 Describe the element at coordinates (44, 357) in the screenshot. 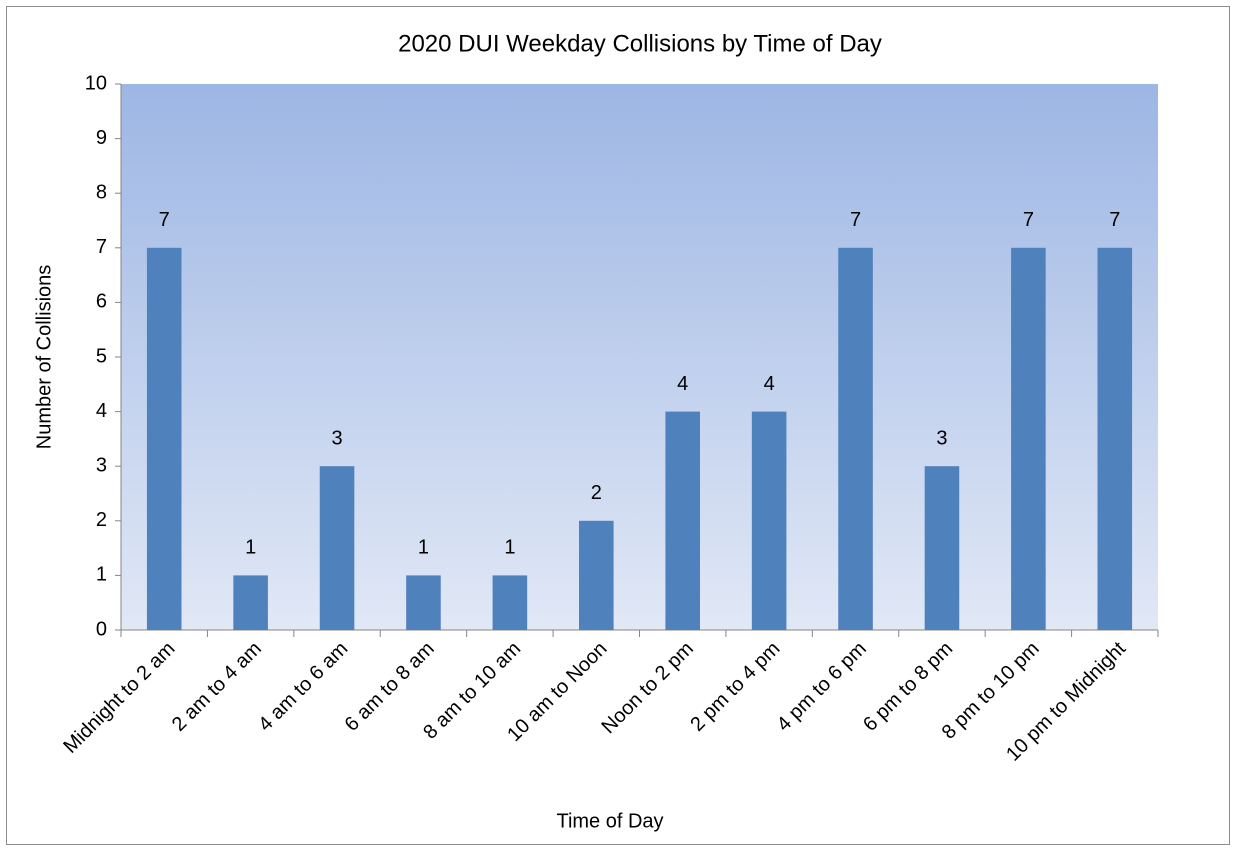

I see `y-axis-label: Number of Collisions` at that location.